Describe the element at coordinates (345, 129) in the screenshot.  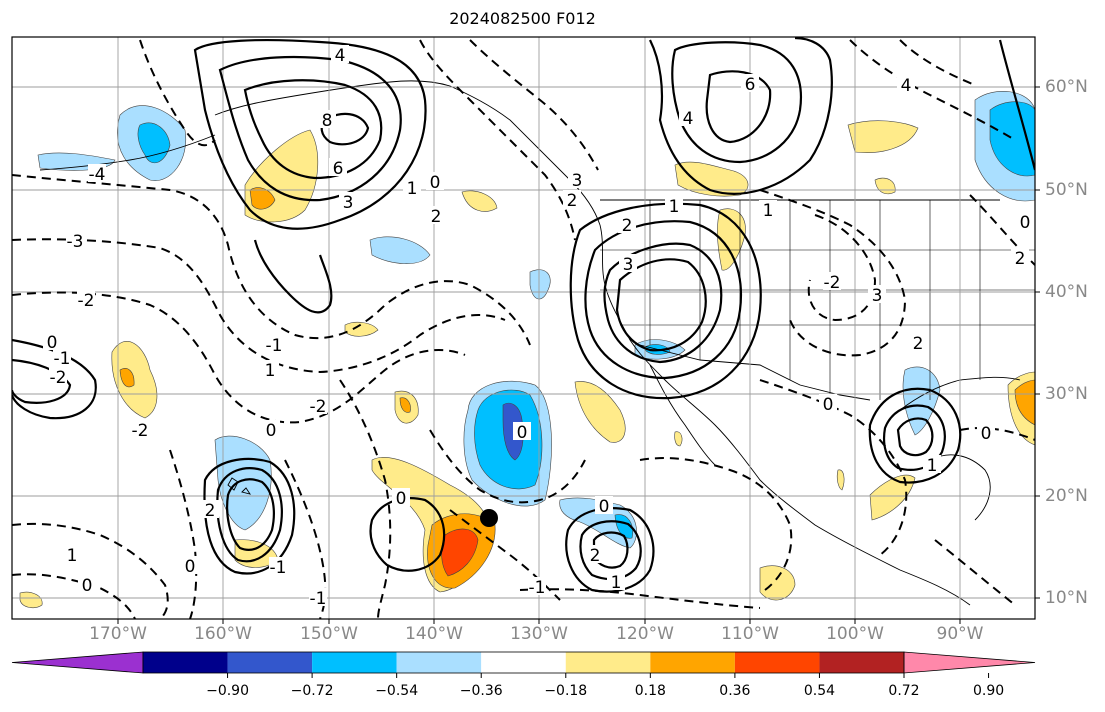
I see `contour-high-gulf-alaska` at that location.